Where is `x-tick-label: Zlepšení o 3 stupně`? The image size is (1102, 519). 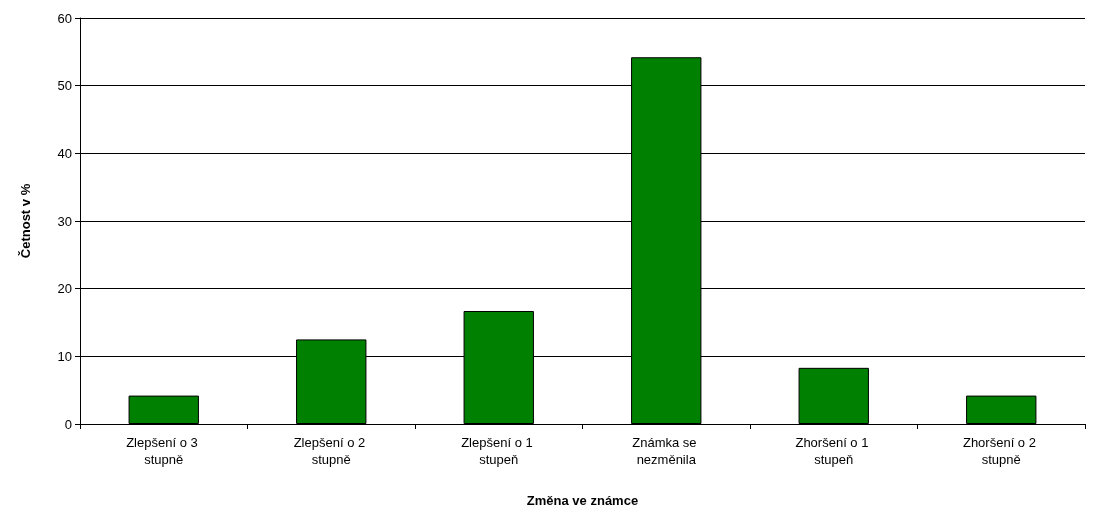 x-tick-label: Zlepšení o 3 stupně is located at coordinates (164, 451).